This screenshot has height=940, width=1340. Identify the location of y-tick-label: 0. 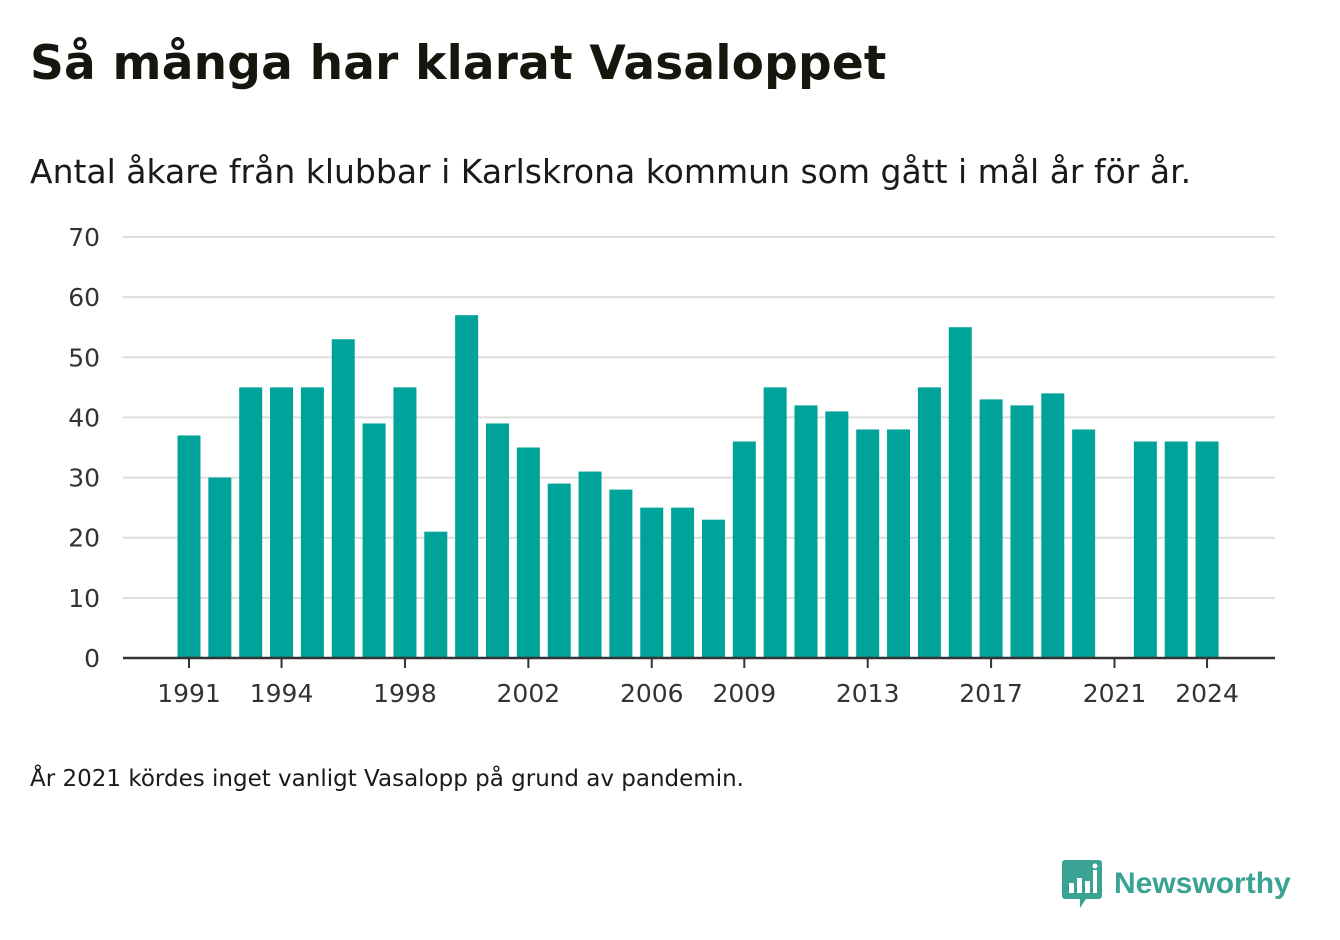
(92, 658).